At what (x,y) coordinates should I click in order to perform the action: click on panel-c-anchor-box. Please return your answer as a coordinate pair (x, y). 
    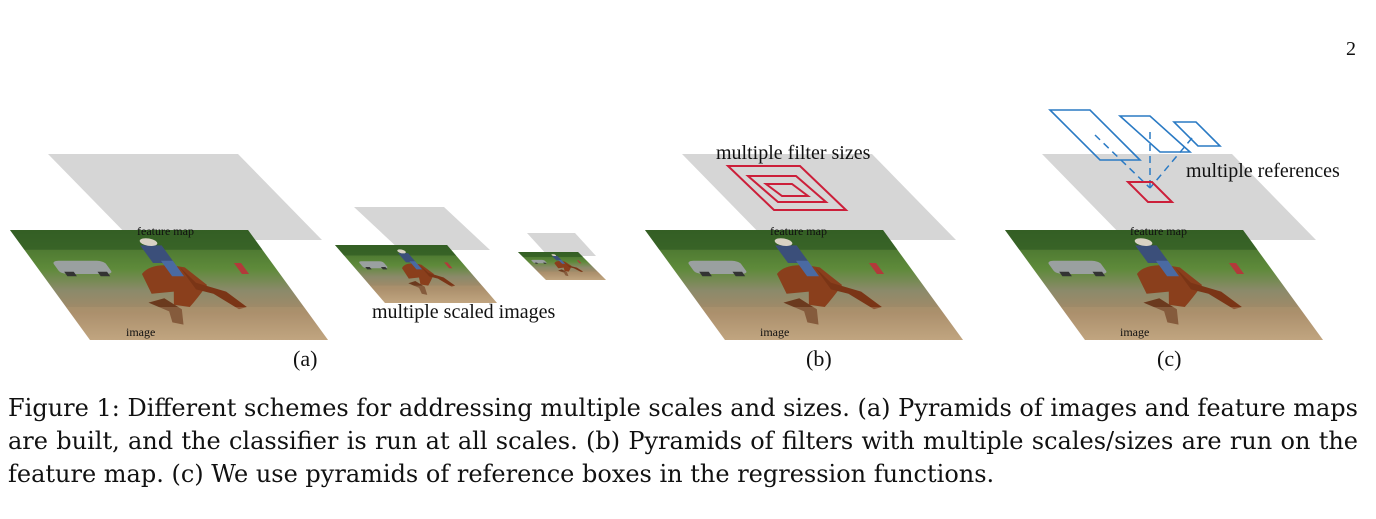
    Looking at the image, I should click on (1150, 192).